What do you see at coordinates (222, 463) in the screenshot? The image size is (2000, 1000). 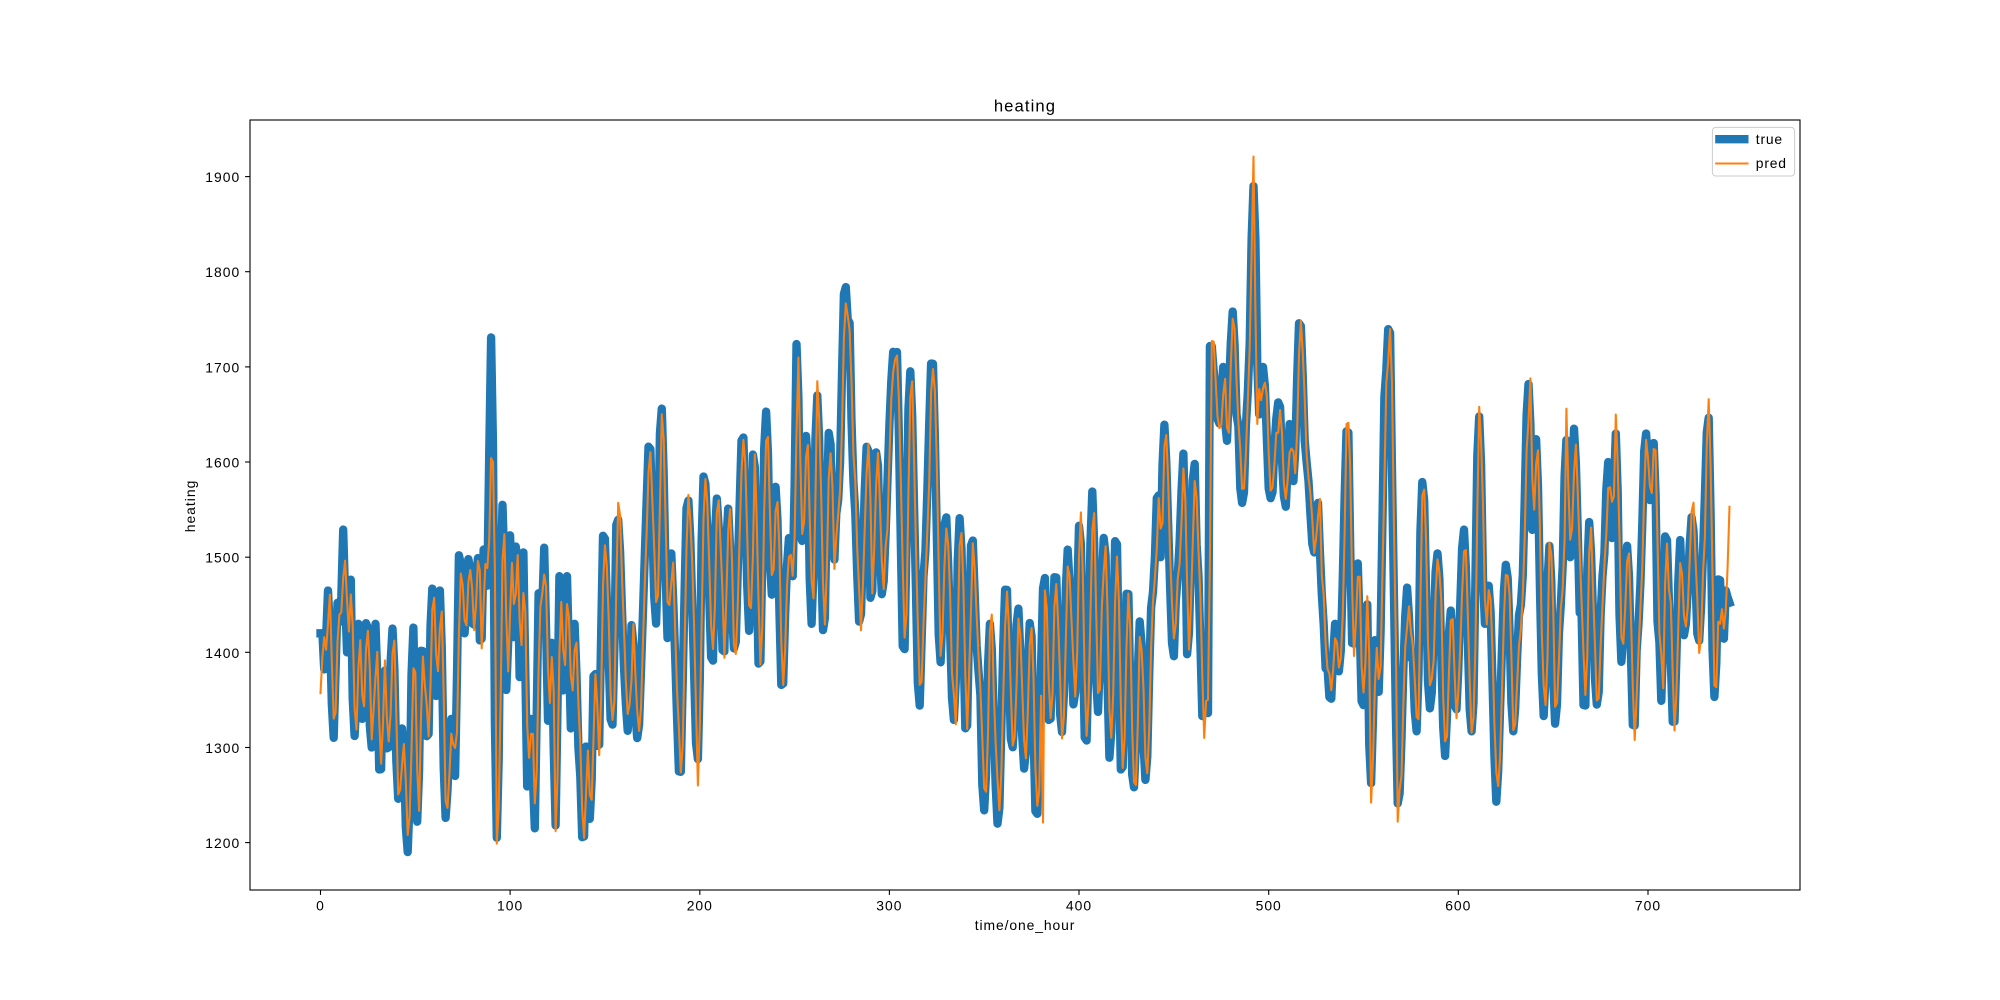 I see `svg-text: 1600` at bounding box center [222, 463].